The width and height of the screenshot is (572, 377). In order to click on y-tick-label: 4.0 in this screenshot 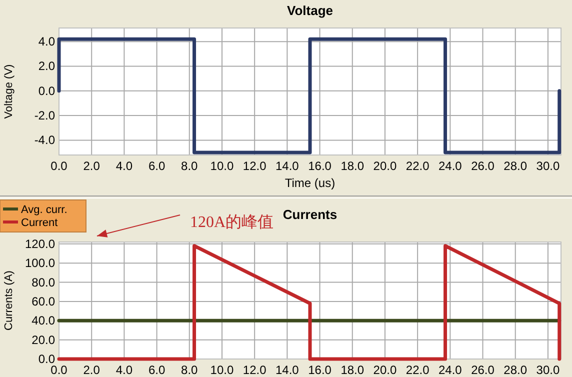, I will do `click(47, 41)`.